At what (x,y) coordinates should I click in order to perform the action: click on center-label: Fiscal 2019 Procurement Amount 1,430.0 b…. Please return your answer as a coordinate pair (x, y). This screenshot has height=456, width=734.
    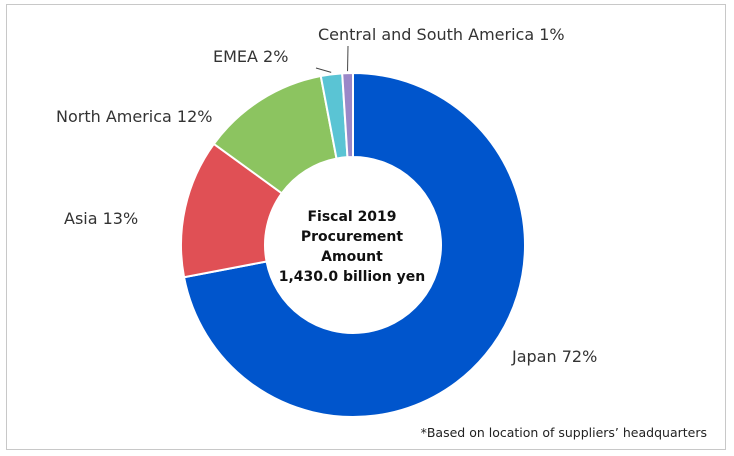
    Looking at the image, I should click on (352, 247).